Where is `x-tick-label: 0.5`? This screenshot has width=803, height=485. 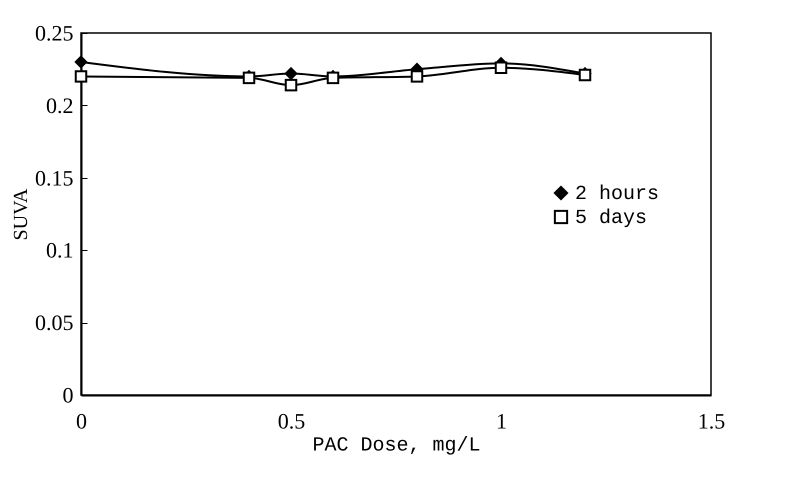
x-tick-label: 0.5 is located at coordinates (292, 421).